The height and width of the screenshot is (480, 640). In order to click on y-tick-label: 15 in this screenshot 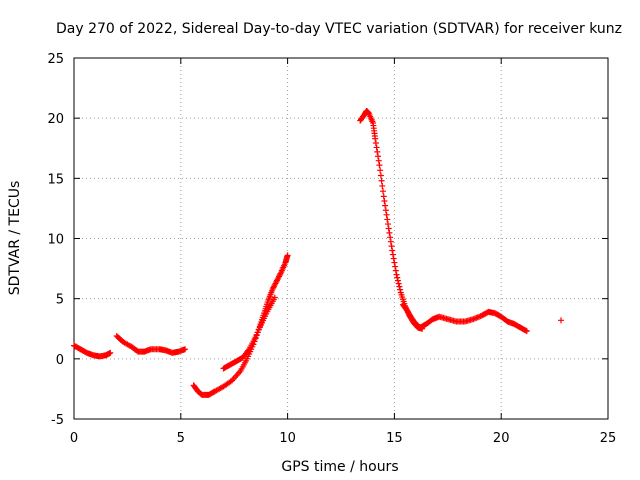, I will do `click(55, 179)`.